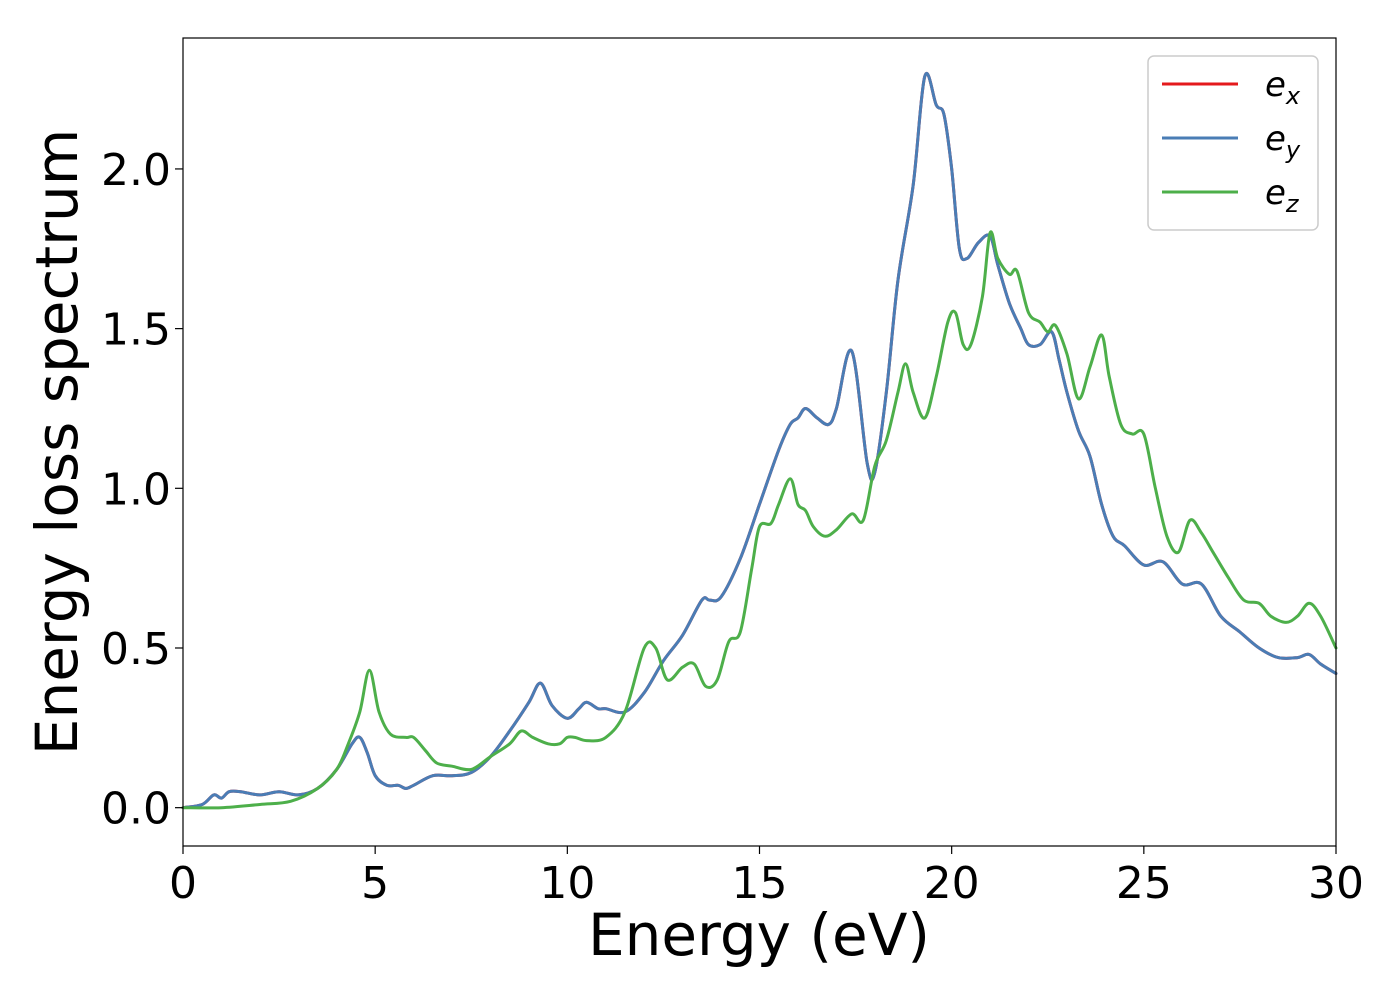 The image size is (1400, 1000). What do you see at coordinates (1144, 883) in the screenshot?
I see `x-tick-label: 25` at bounding box center [1144, 883].